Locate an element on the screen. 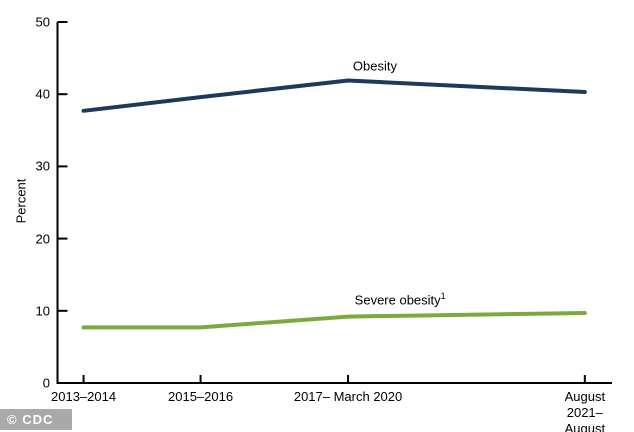 This screenshot has width=634, height=432. x-axis-tick-label: August 2021– August 2023 is located at coordinates (585, 410).